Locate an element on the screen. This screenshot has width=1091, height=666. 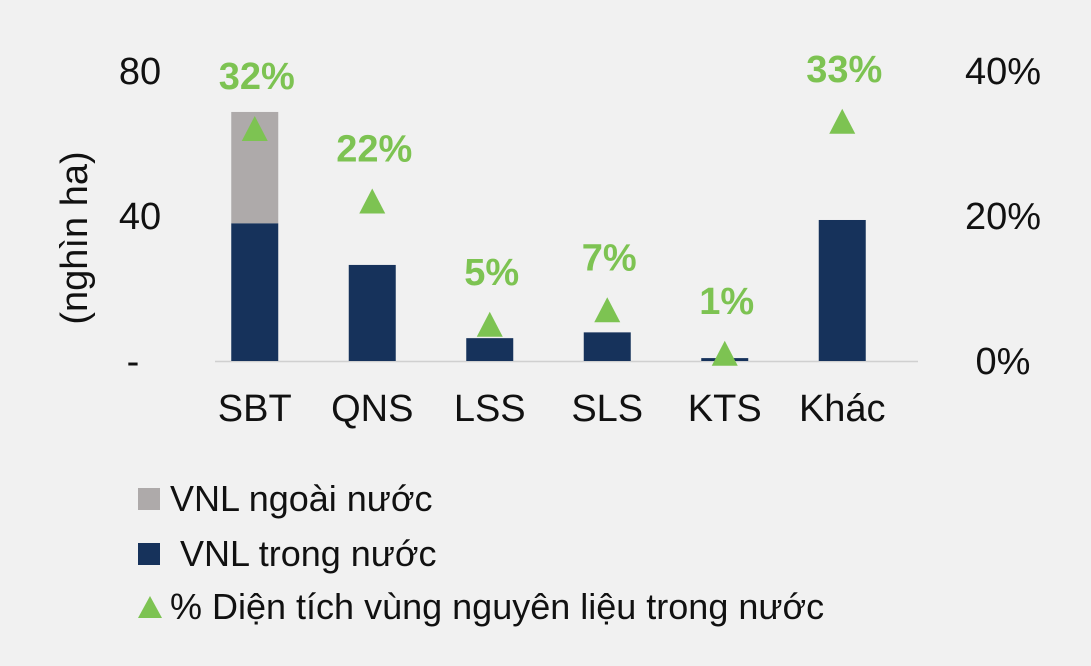
data-label: 5% is located at coordinates (491, 273).